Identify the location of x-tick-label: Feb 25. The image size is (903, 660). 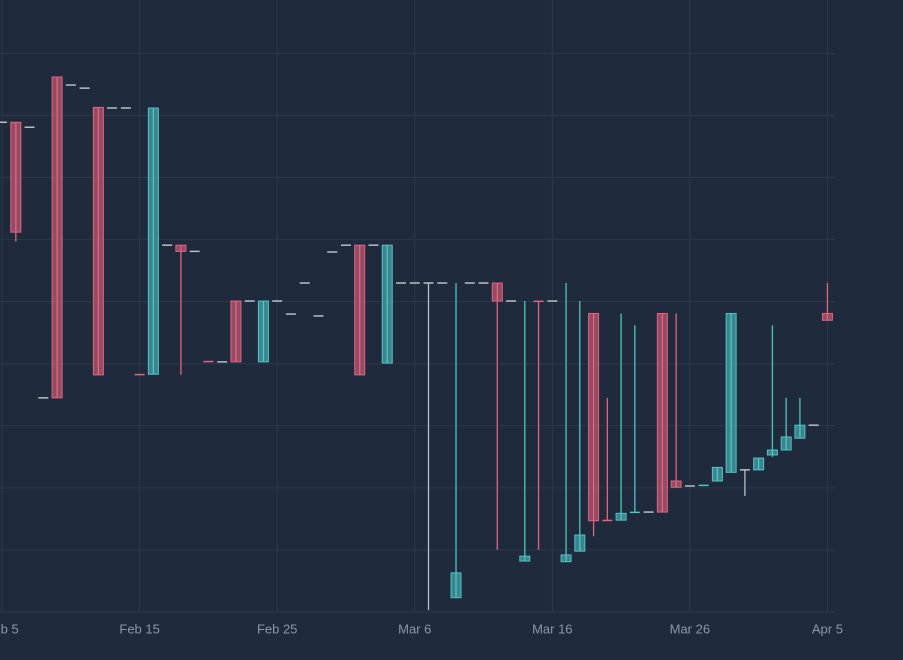
(277, 628).